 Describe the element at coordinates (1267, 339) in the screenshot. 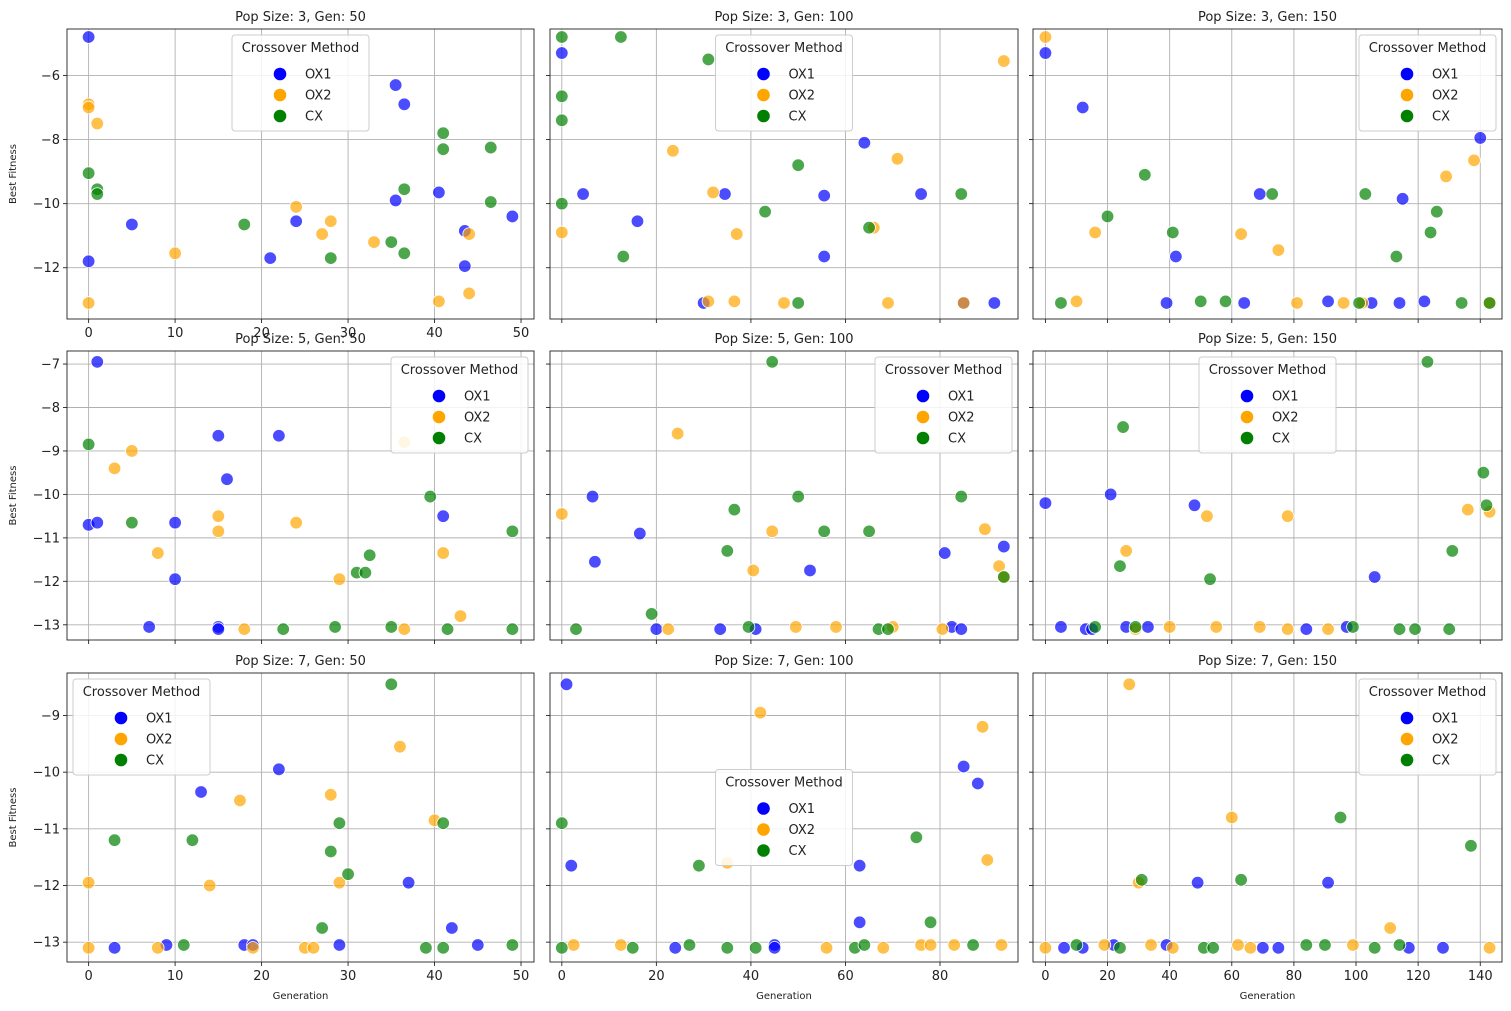

I see `subplot-title: Pop Size: 5, Gen: 150` at that location.